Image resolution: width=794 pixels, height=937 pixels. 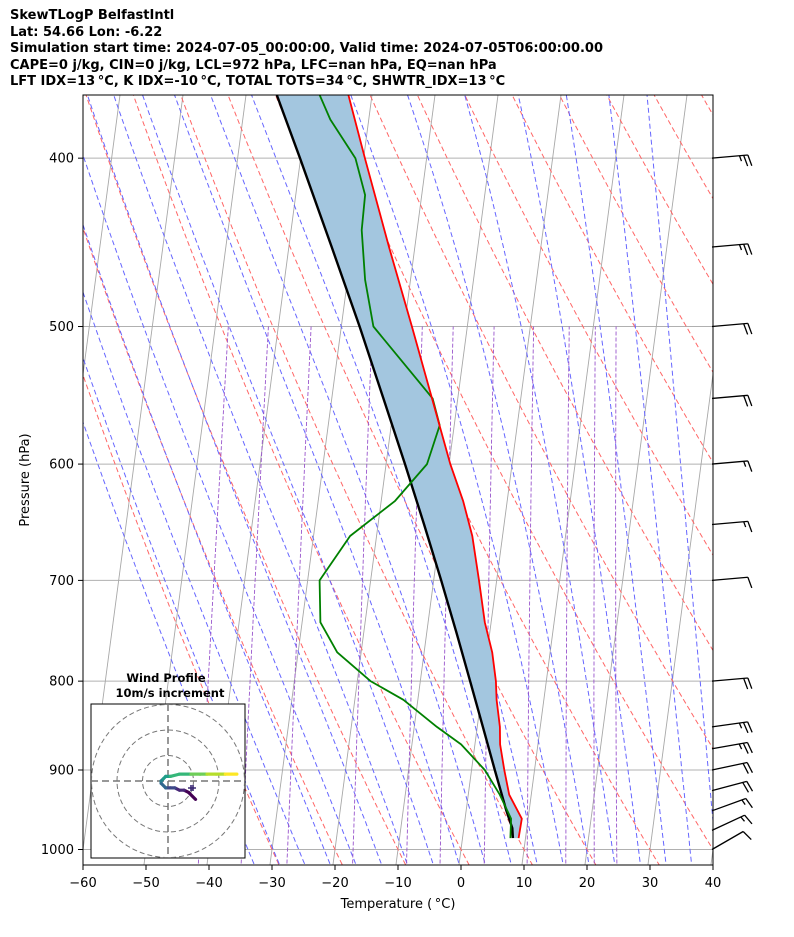 What do you see at coordinates (397, 883) in the screenshot?
I see `x-tick-label: −10` at bounding box center [397, 883].